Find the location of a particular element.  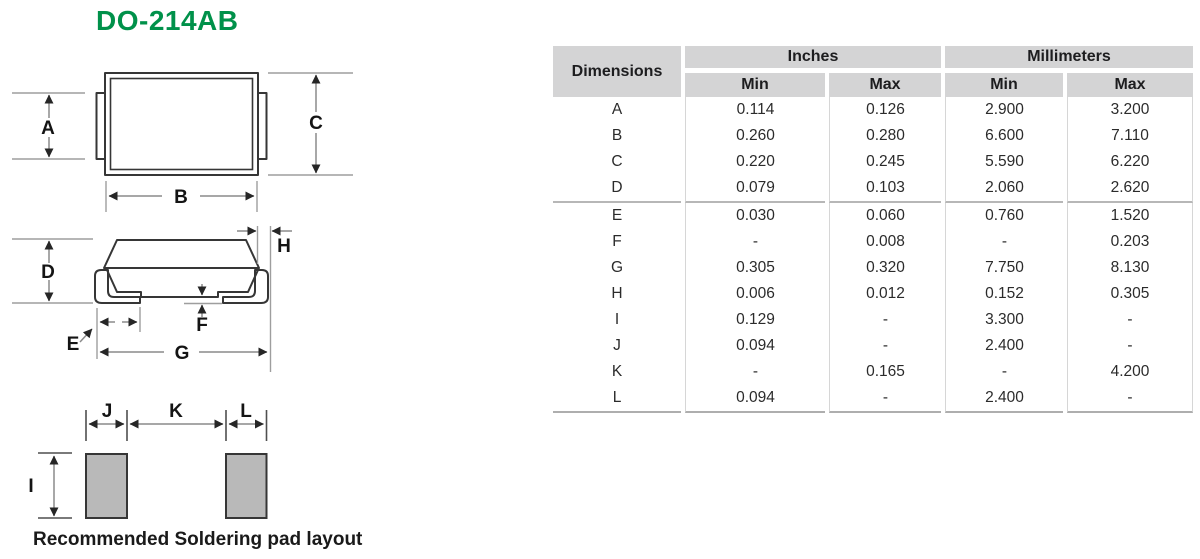

dim-j-k-l: J K L is located at coordinates (176, 421).